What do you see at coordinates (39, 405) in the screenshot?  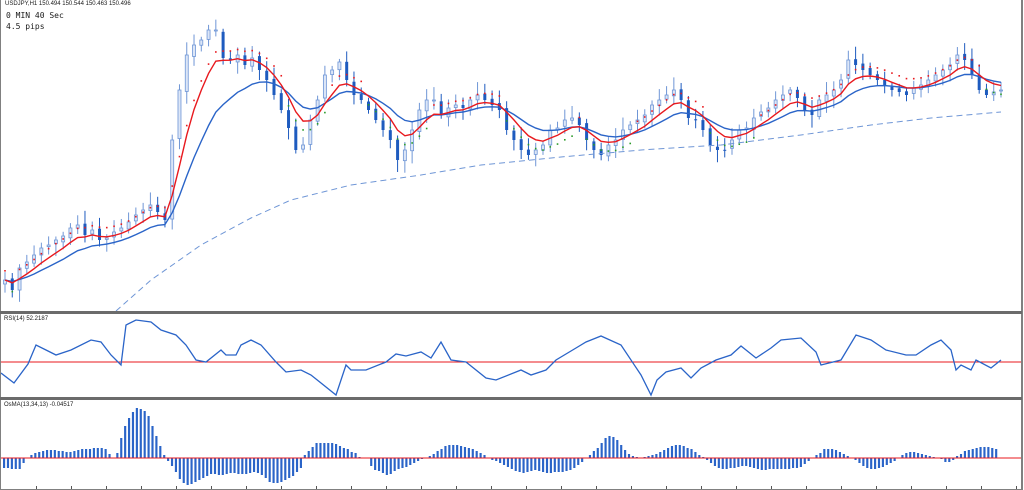 I see `osma-label: OsMA(13,34,13) -0.04517` at bounding box center [39, 405].